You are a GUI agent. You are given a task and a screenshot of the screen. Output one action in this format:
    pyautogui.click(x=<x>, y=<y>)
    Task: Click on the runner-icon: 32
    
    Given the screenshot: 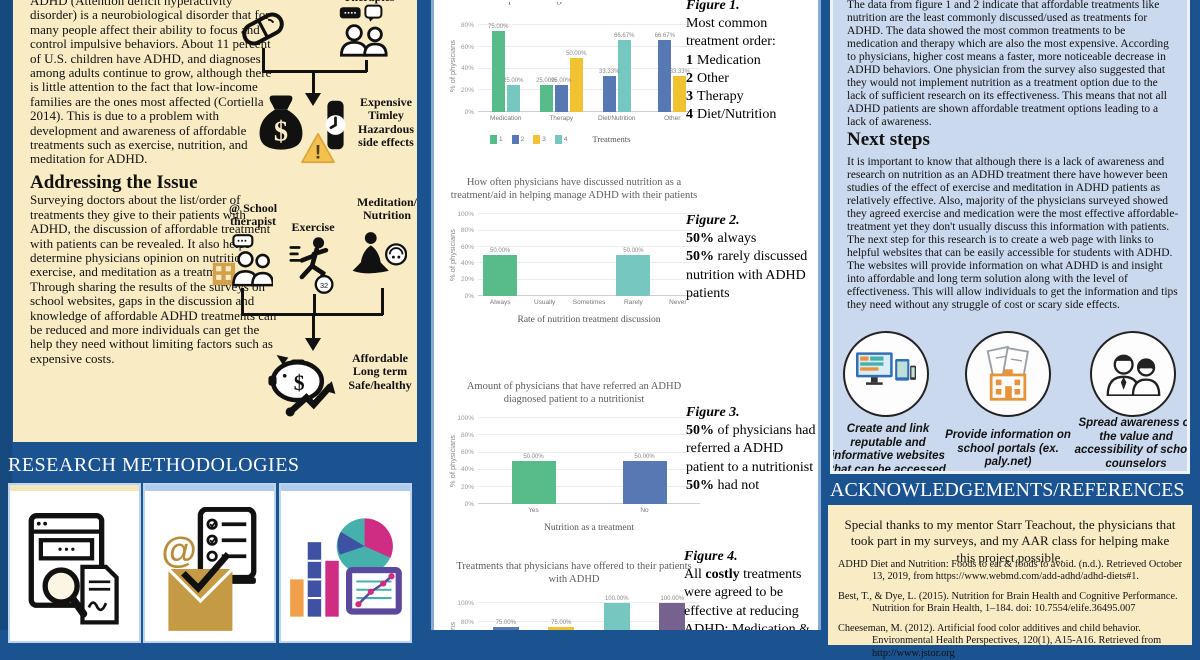 What is the action you would take?
    pyautogui.click(x=313, y=267)
    